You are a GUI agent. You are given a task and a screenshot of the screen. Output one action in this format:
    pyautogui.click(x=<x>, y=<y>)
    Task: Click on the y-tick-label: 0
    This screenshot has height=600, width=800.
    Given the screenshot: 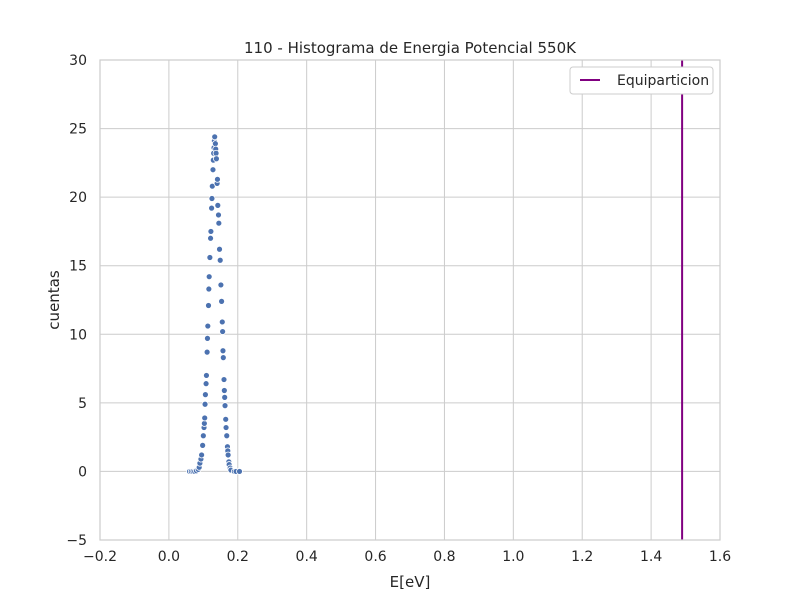 What is the action you would take?
    pyautogui.click(x=82, y=472)
    